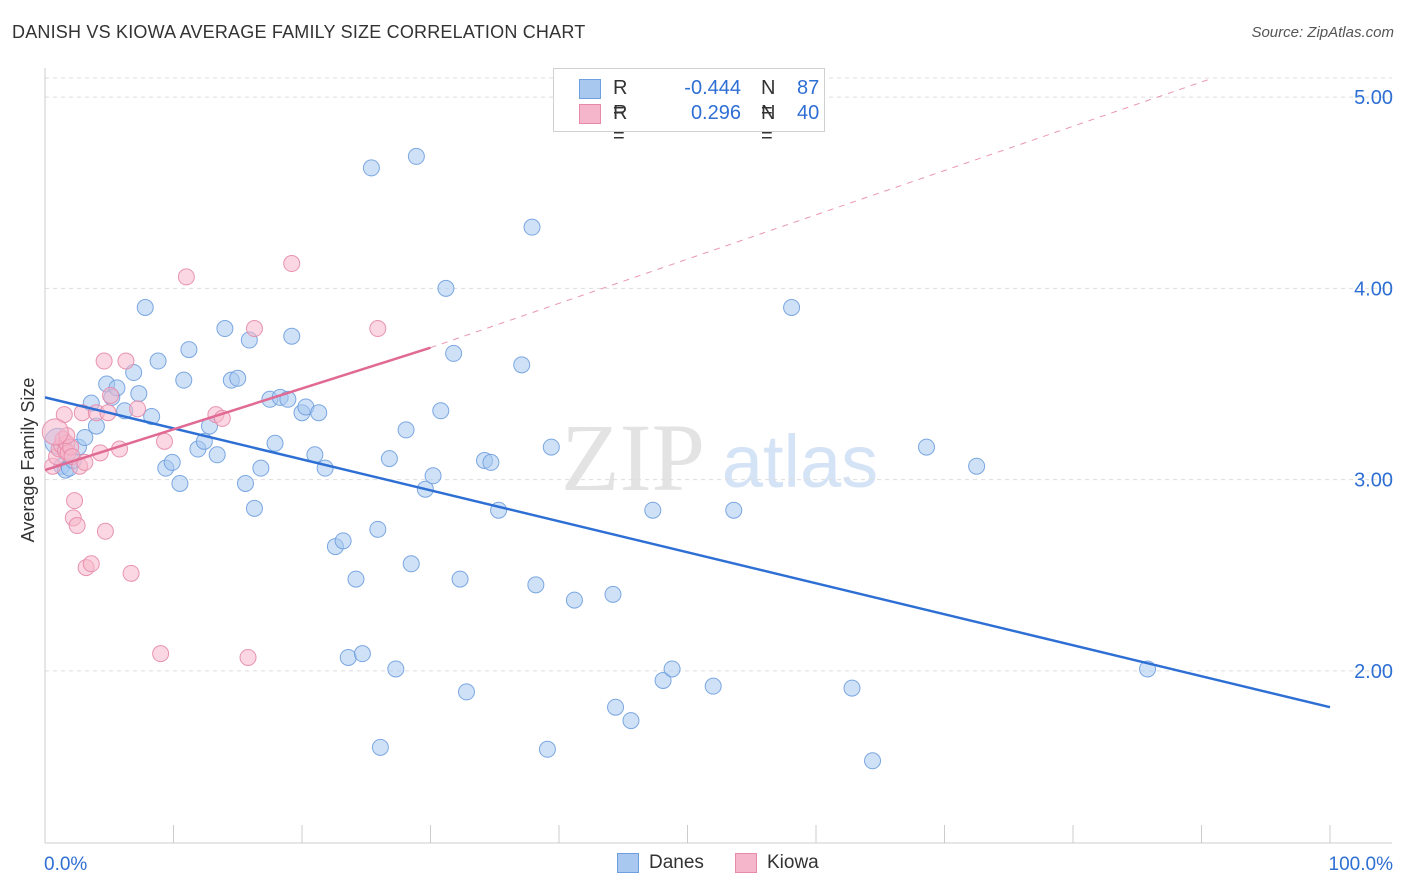  Describe the element at coordinates (1373, 289) in the screenshot. I see `y-tick-label-2: 4.00` at that location.